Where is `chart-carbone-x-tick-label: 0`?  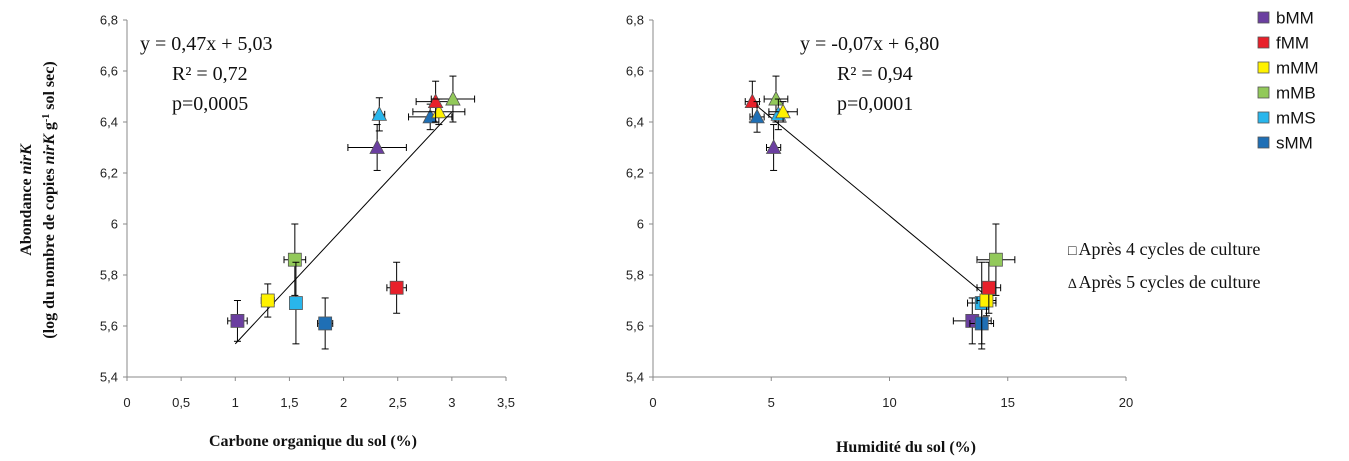 chart-carbone-x-tick-label: 0 is located at coordinates (126, 402).